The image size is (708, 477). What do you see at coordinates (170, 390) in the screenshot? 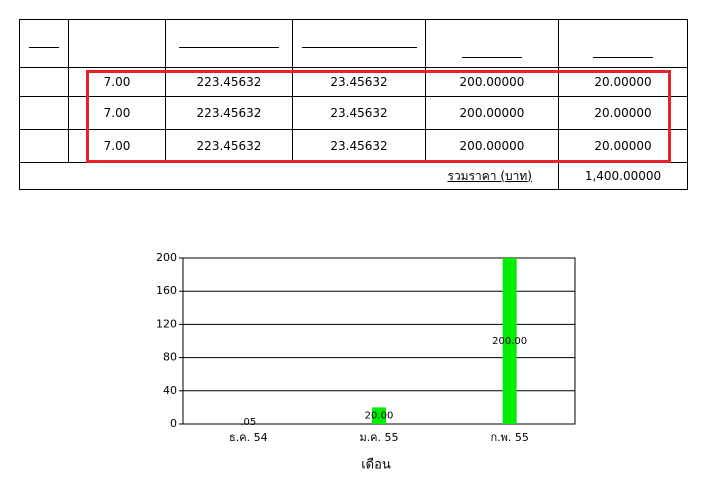
I see `y-tick-label: 40` at bounding box center [170, 390].